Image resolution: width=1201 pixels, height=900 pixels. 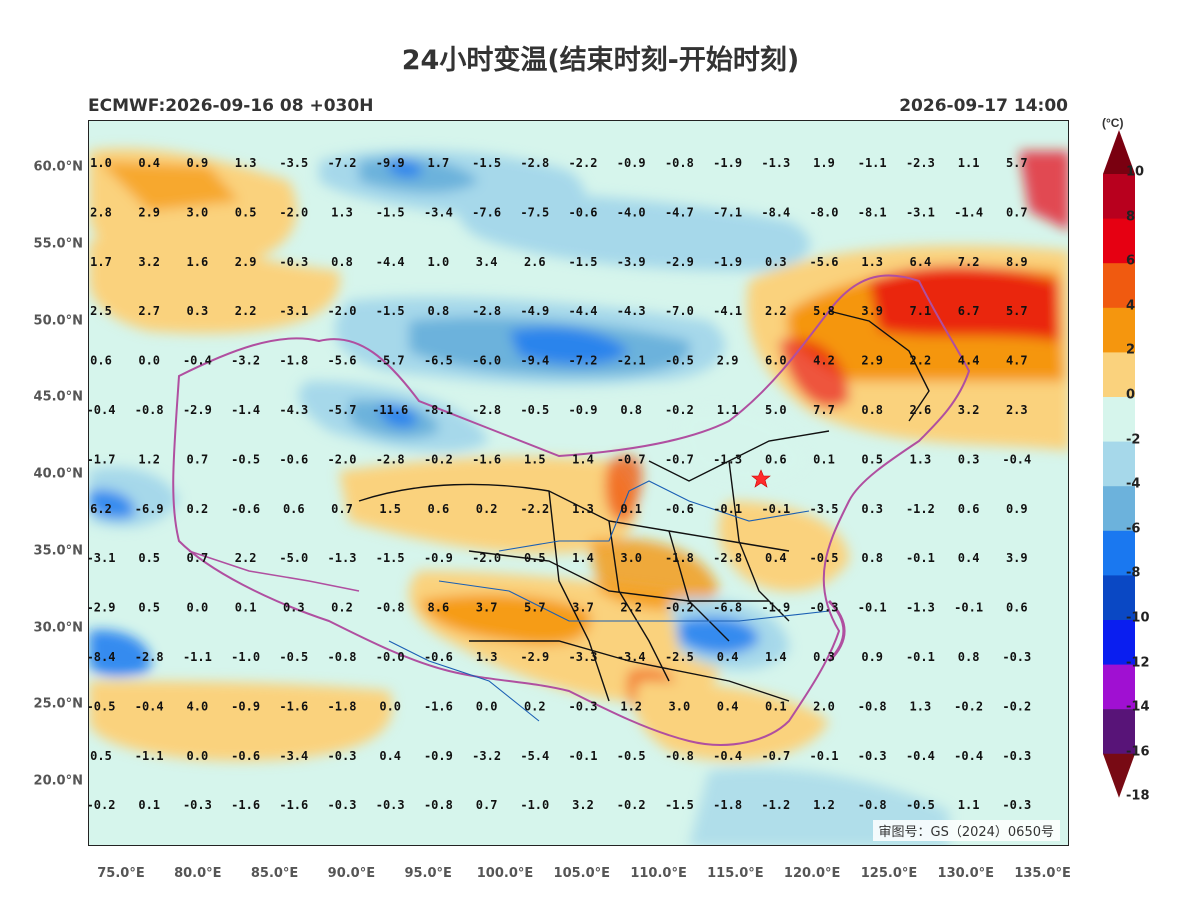 What do you see at coordinates (293, 311) in the screenshot?
I see `grid-value: -3.1` at bounding box center [293, 311].